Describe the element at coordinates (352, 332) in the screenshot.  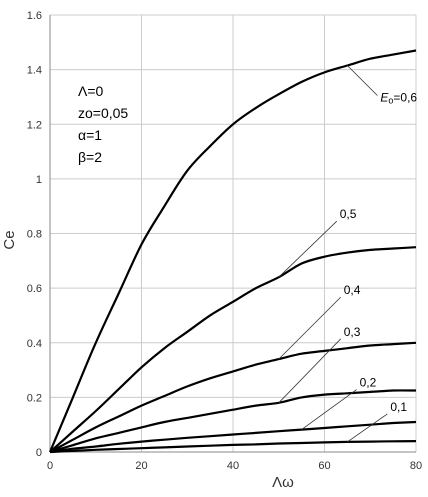
I see `series-label: 0,3` at that location.